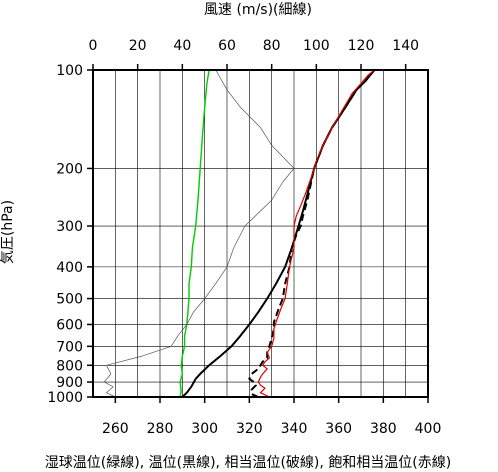  I want to click on bottom-x-tick-label: 320, so click(249, 429).